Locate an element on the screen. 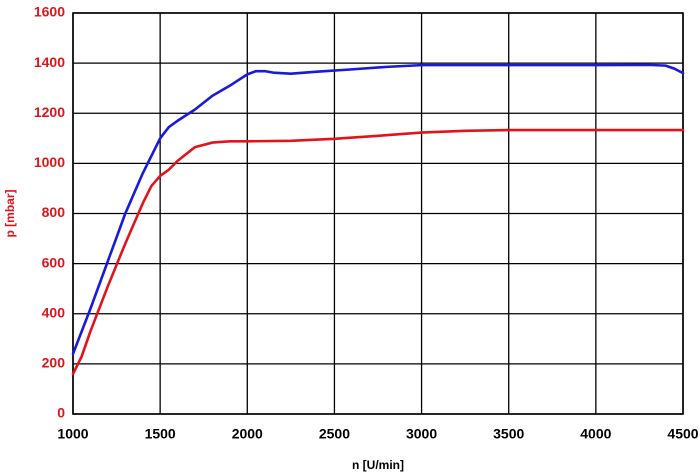  x-tick-label: 3500 is located at coordinates (508, 433).